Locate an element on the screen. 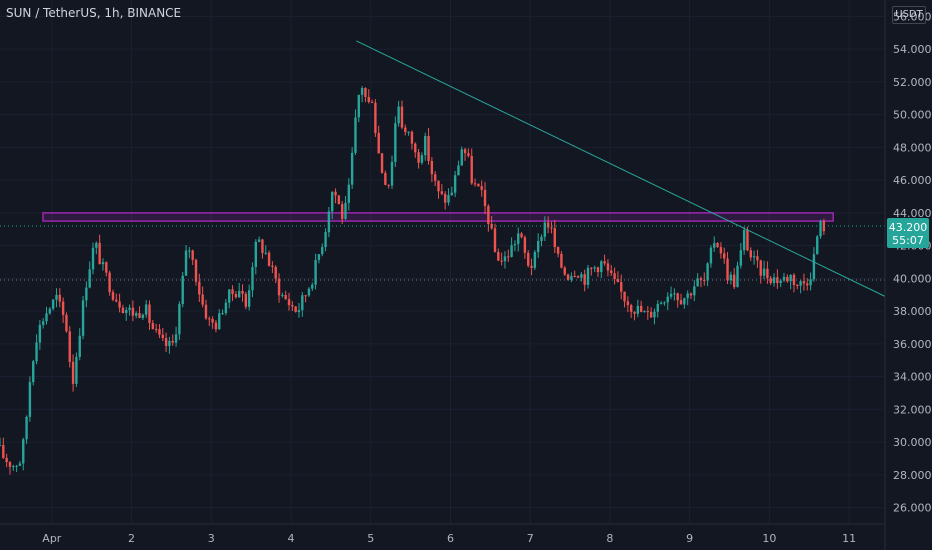  y-tick-label: 40.000 is located at coordinates (912, 278).